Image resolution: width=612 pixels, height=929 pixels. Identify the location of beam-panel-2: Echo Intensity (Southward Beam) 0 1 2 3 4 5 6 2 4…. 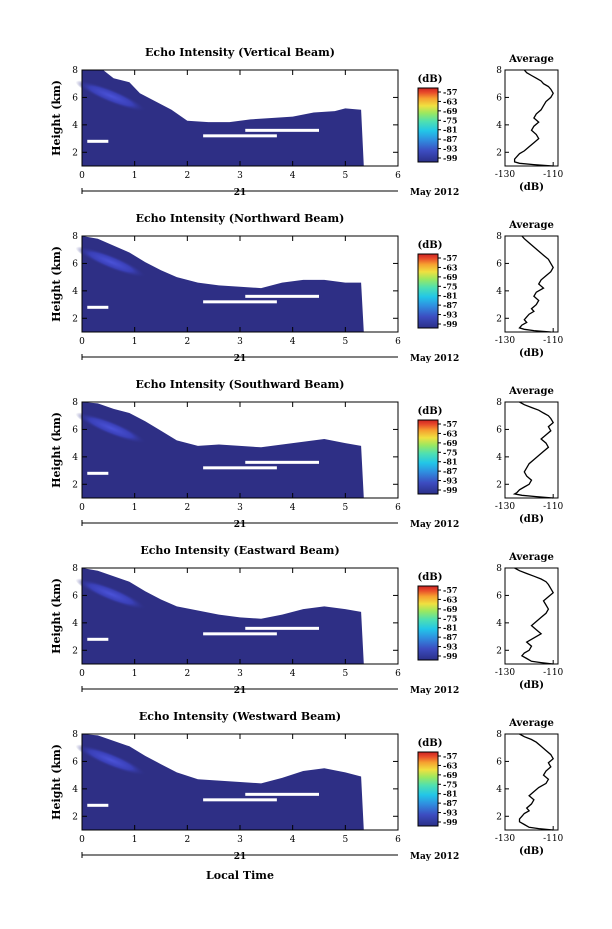
(307, 454).